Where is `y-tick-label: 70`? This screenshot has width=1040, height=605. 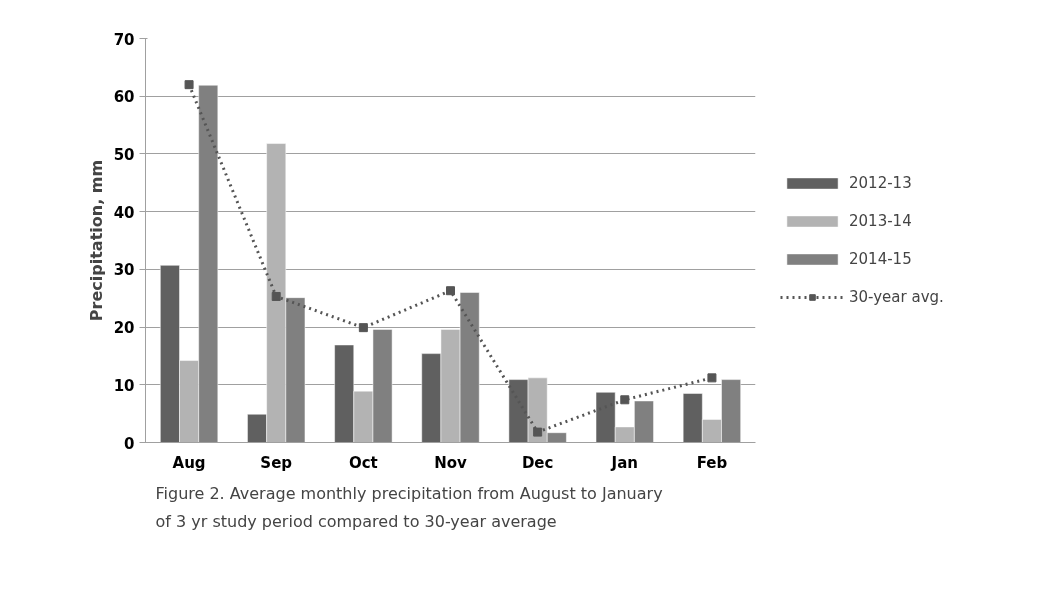 y-tick-label: 70 is located at coordinates (124, 39).